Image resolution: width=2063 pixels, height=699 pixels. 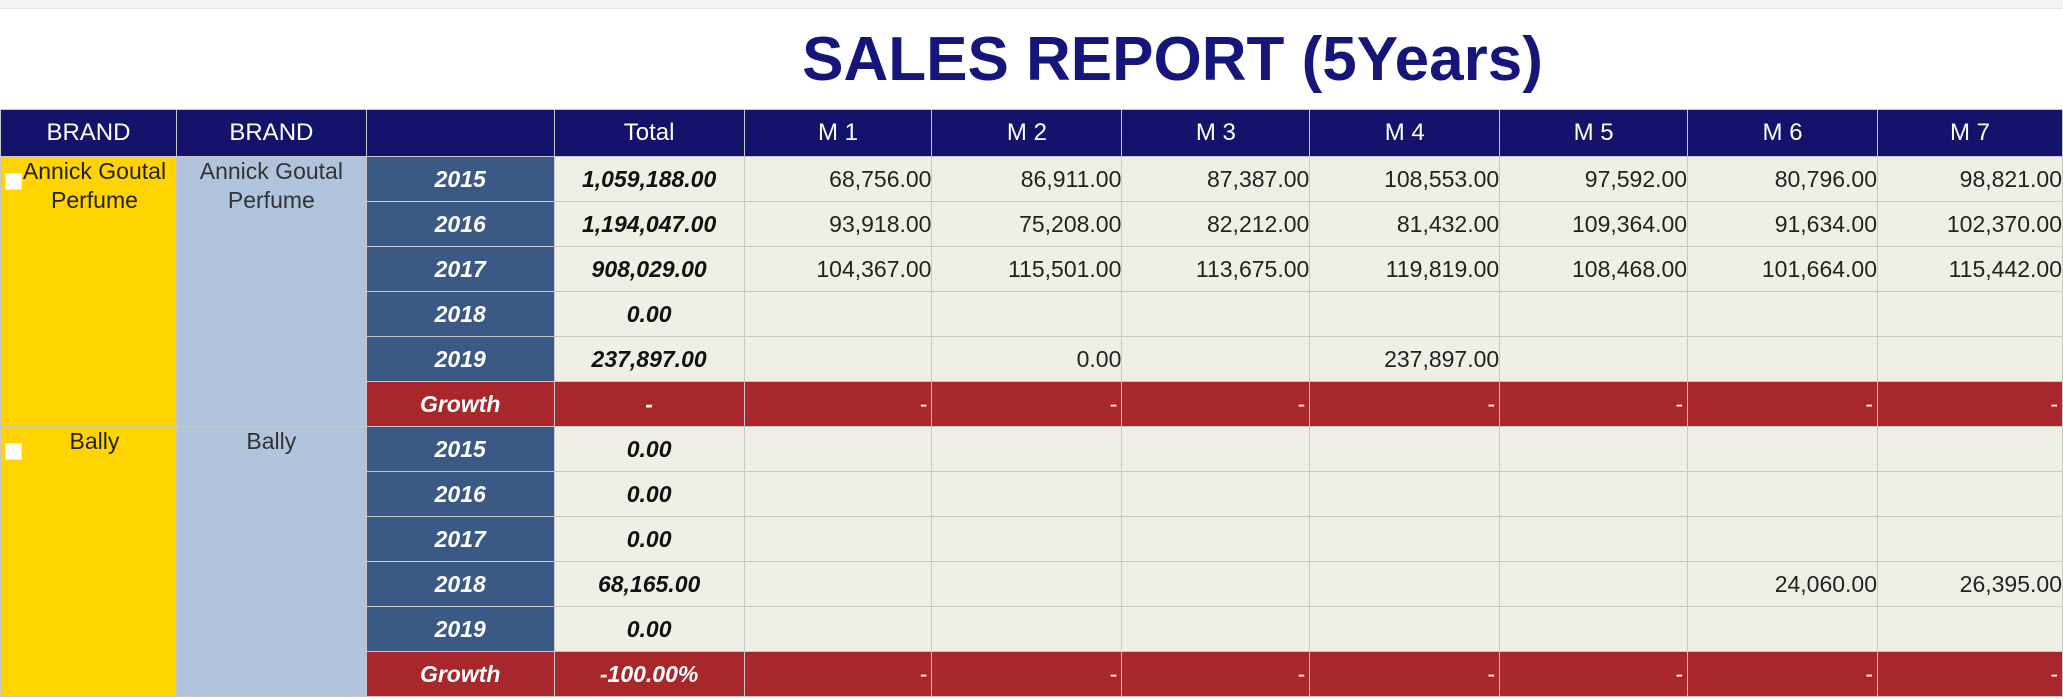 I want to click on month-7-cell: 26,395.00, so click(x=1970, y=584).